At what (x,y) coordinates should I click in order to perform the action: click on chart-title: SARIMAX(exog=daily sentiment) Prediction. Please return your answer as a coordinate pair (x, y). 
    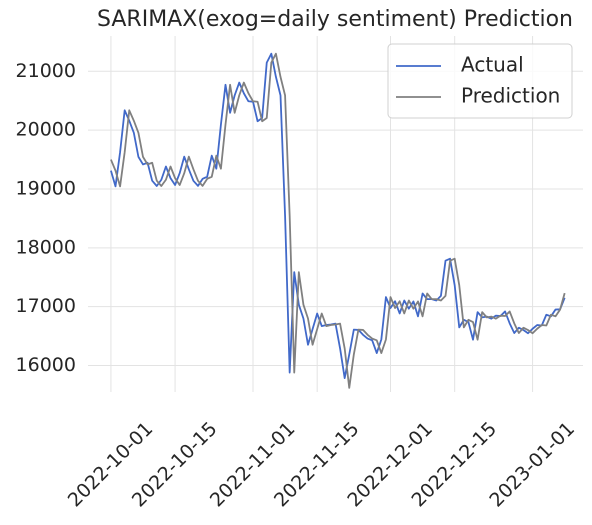
    Looking at the image, I should click on (335, 19).